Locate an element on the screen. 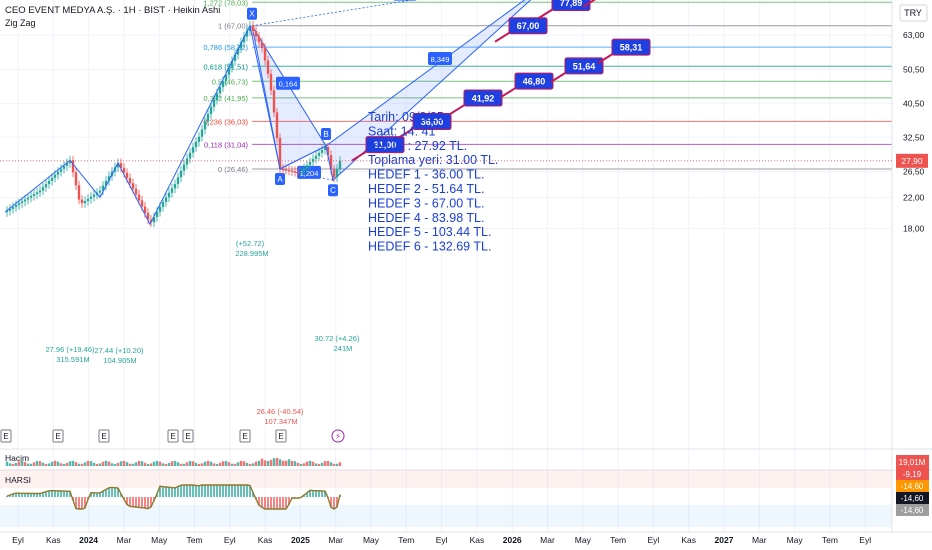  target-box: 31,00 is located at coordinates (378, 149).